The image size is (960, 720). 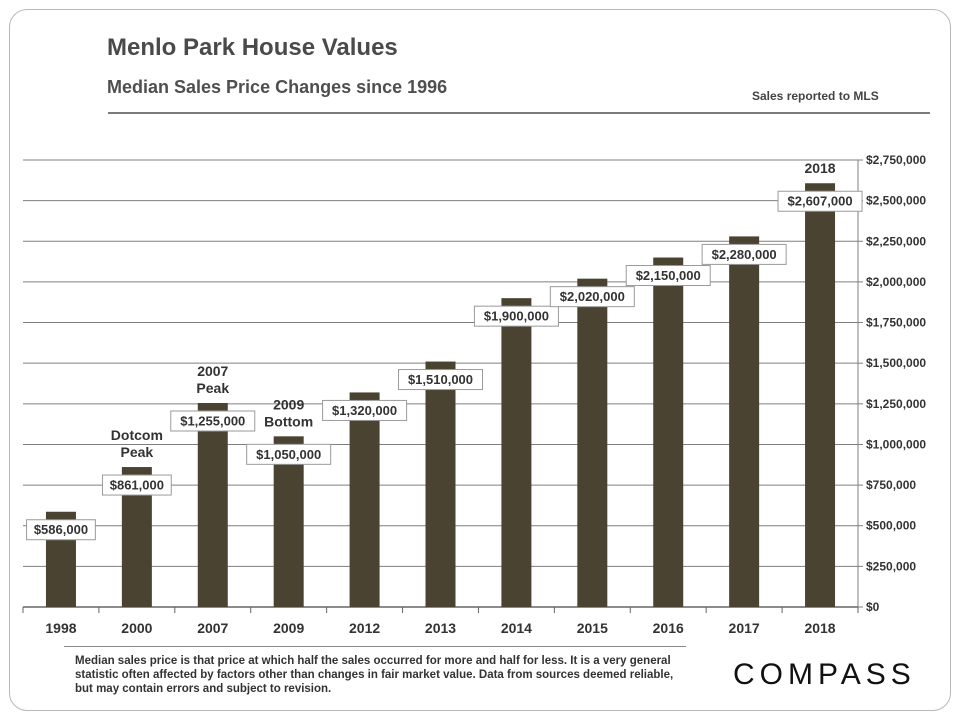 What do you see at coordinates (668, 628) in the screenshot?
I see `x-tick-label: 2016` at bounding box center [668, 628].